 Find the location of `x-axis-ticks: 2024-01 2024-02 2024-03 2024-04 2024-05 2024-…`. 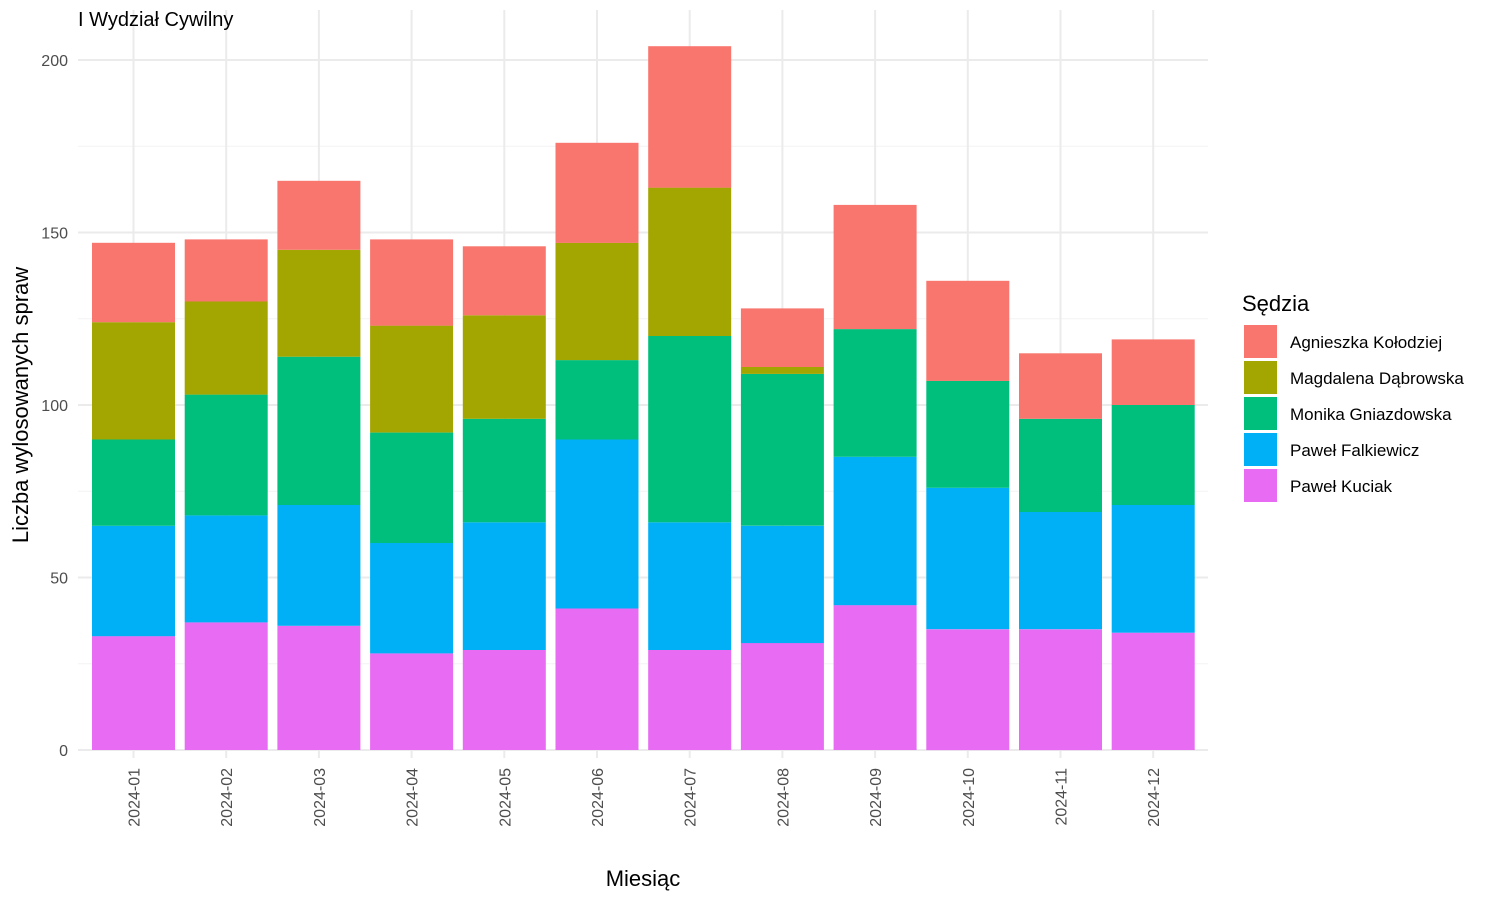

x-axis-ticks: 2024-01 2024-02 2024-03 2024-04 2024-05 2024-… is located at coordinates (645, 797).